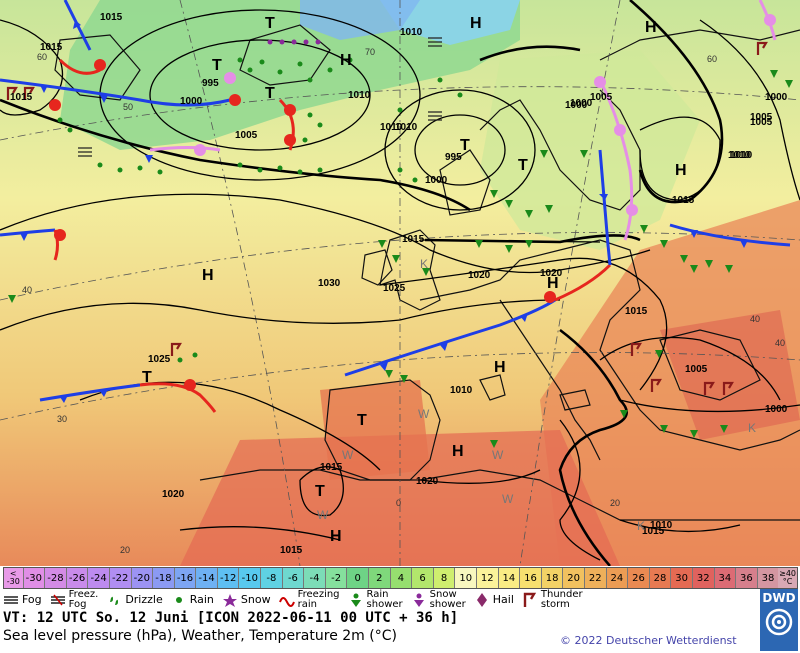 This screenshot has width=800, height=653. I want to click on cold-front-east, so click(605, 207).